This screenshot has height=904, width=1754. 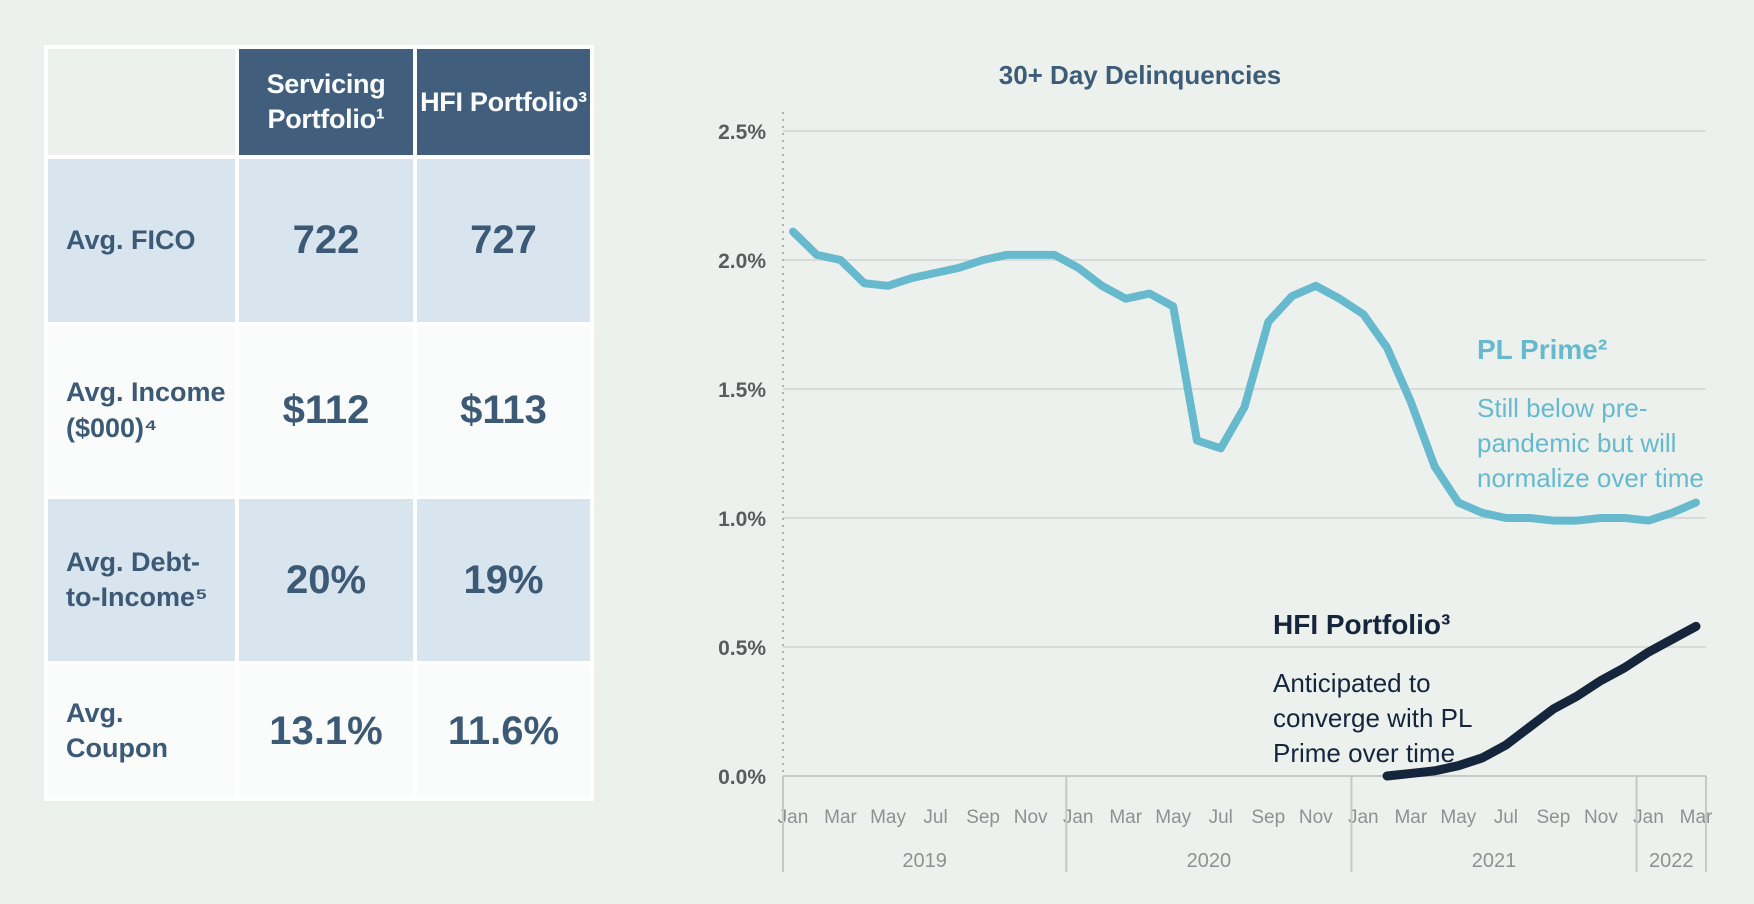 I want to click on pl-prime-annotation-title: PL Prime², so click(x=1542, y=349).